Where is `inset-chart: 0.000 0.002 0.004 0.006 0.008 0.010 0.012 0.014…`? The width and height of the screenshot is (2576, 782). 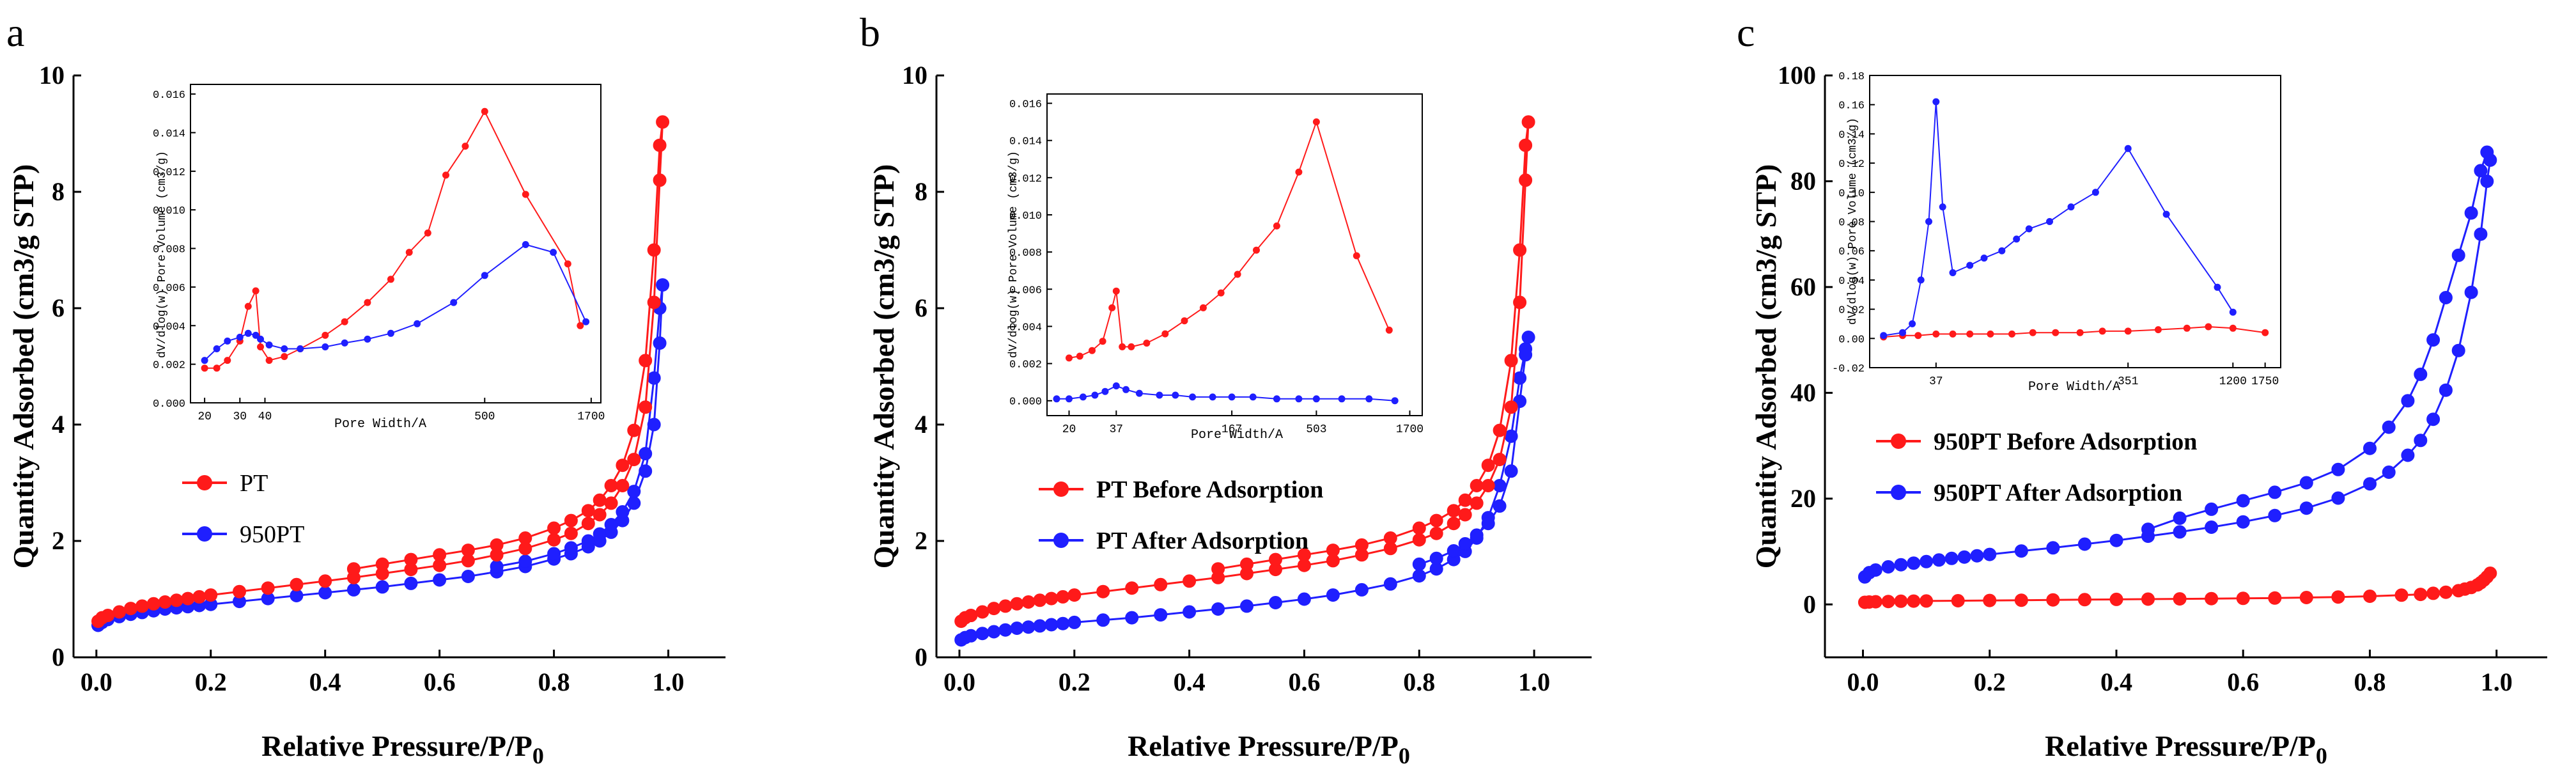
inset-chart: 0.000 0.002 0.004 0.006 0.008 0.010 0.012 0.014… is located at coordinates (379, 258).